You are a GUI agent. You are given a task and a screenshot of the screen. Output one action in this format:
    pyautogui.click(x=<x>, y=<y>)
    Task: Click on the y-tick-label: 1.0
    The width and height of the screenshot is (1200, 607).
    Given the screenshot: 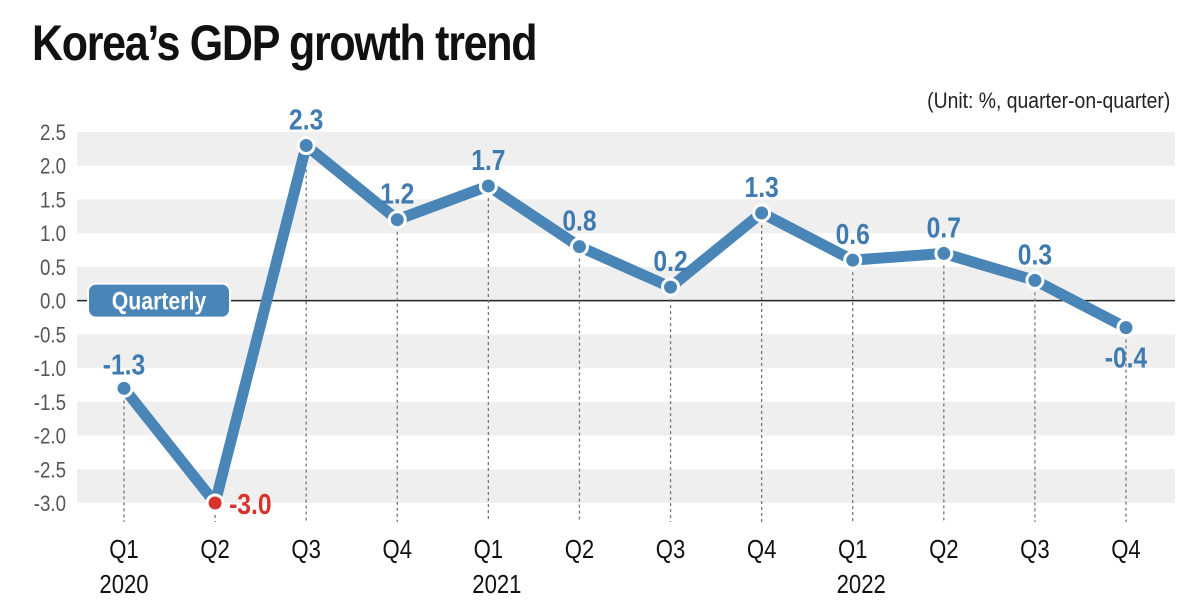 What is the action you would take?
    pyautogui.click(x=53, y=235)
    